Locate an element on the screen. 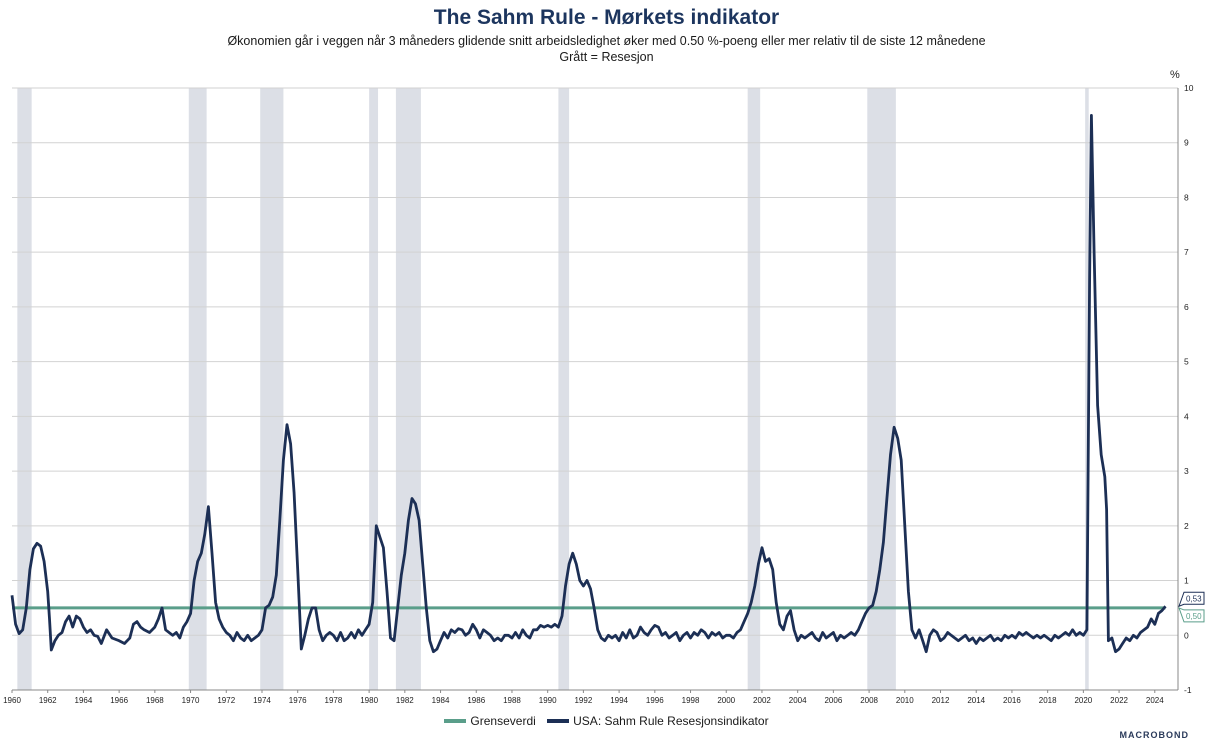 The image size is (1213, 750). end-value-text: 0,50 is located at coordinates (1194, 616).